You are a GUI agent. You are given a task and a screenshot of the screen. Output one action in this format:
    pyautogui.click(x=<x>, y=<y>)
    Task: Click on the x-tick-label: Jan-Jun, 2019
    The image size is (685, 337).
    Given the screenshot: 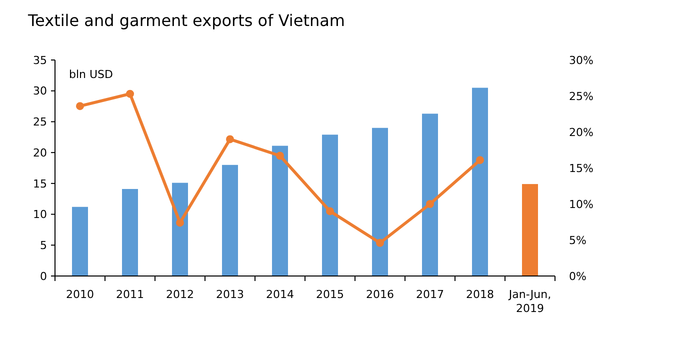 What is the action you would take?
    pyautogui.click(x=530, y=301)
    